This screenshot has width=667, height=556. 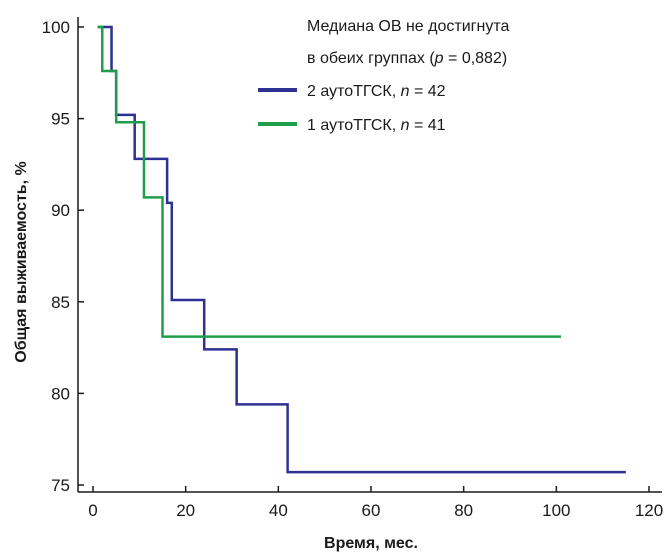 I want to click on x-tick-label: 100, so click(x=556, y=510).